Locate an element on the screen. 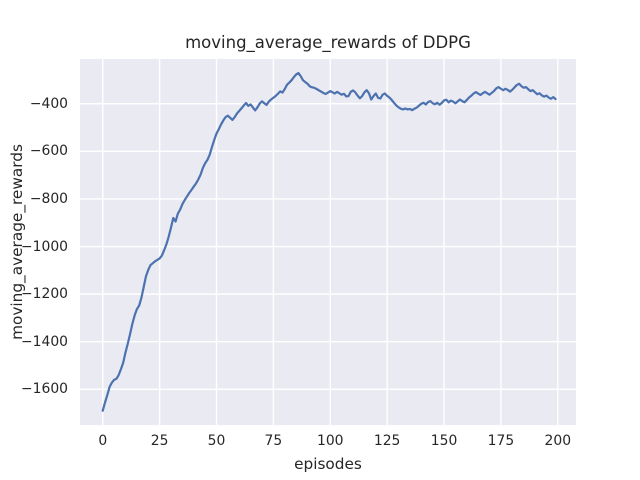  y-tick-label: −1200 is located at coordinates (44, 294).